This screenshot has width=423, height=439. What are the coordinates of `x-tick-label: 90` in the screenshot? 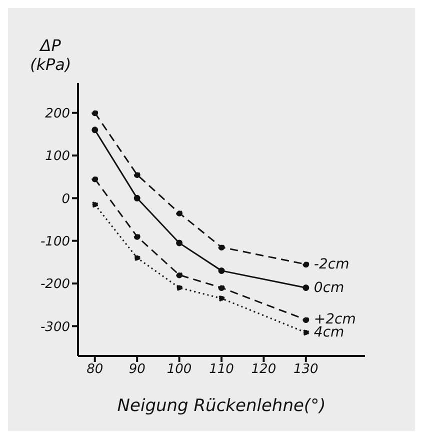 It's located at (137, 370).